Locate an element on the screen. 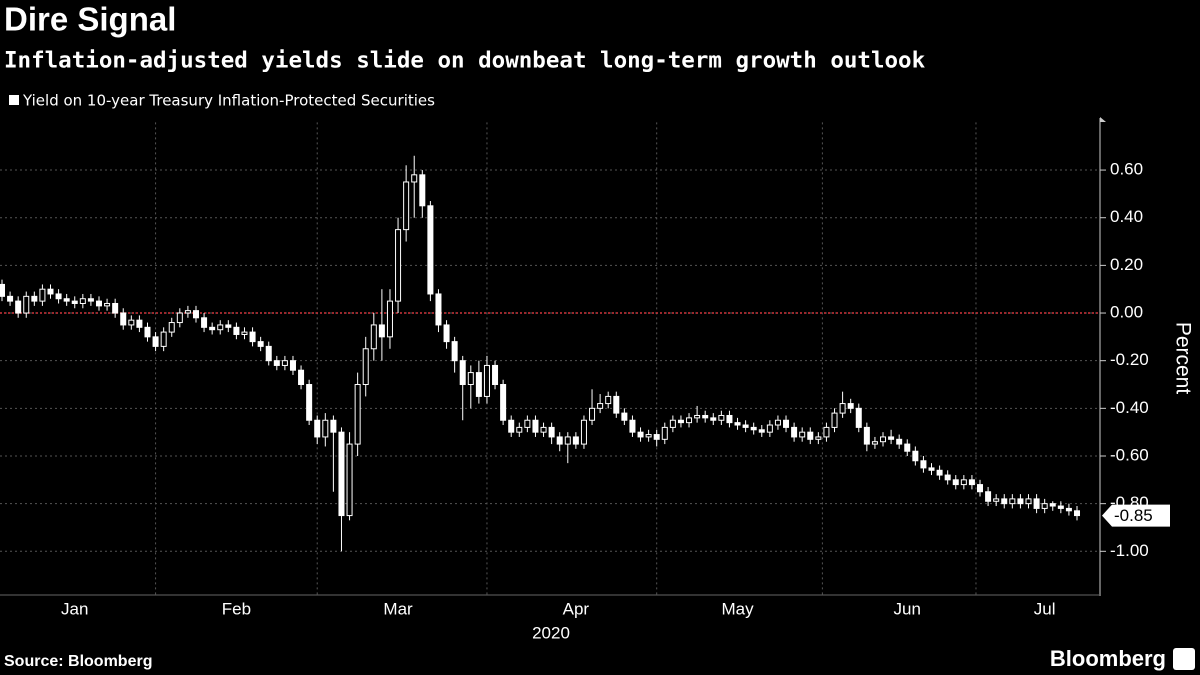 This screenshot has width=1200, height=675. y-tick-label: -0.40 is located at coordinates (1129, 407).